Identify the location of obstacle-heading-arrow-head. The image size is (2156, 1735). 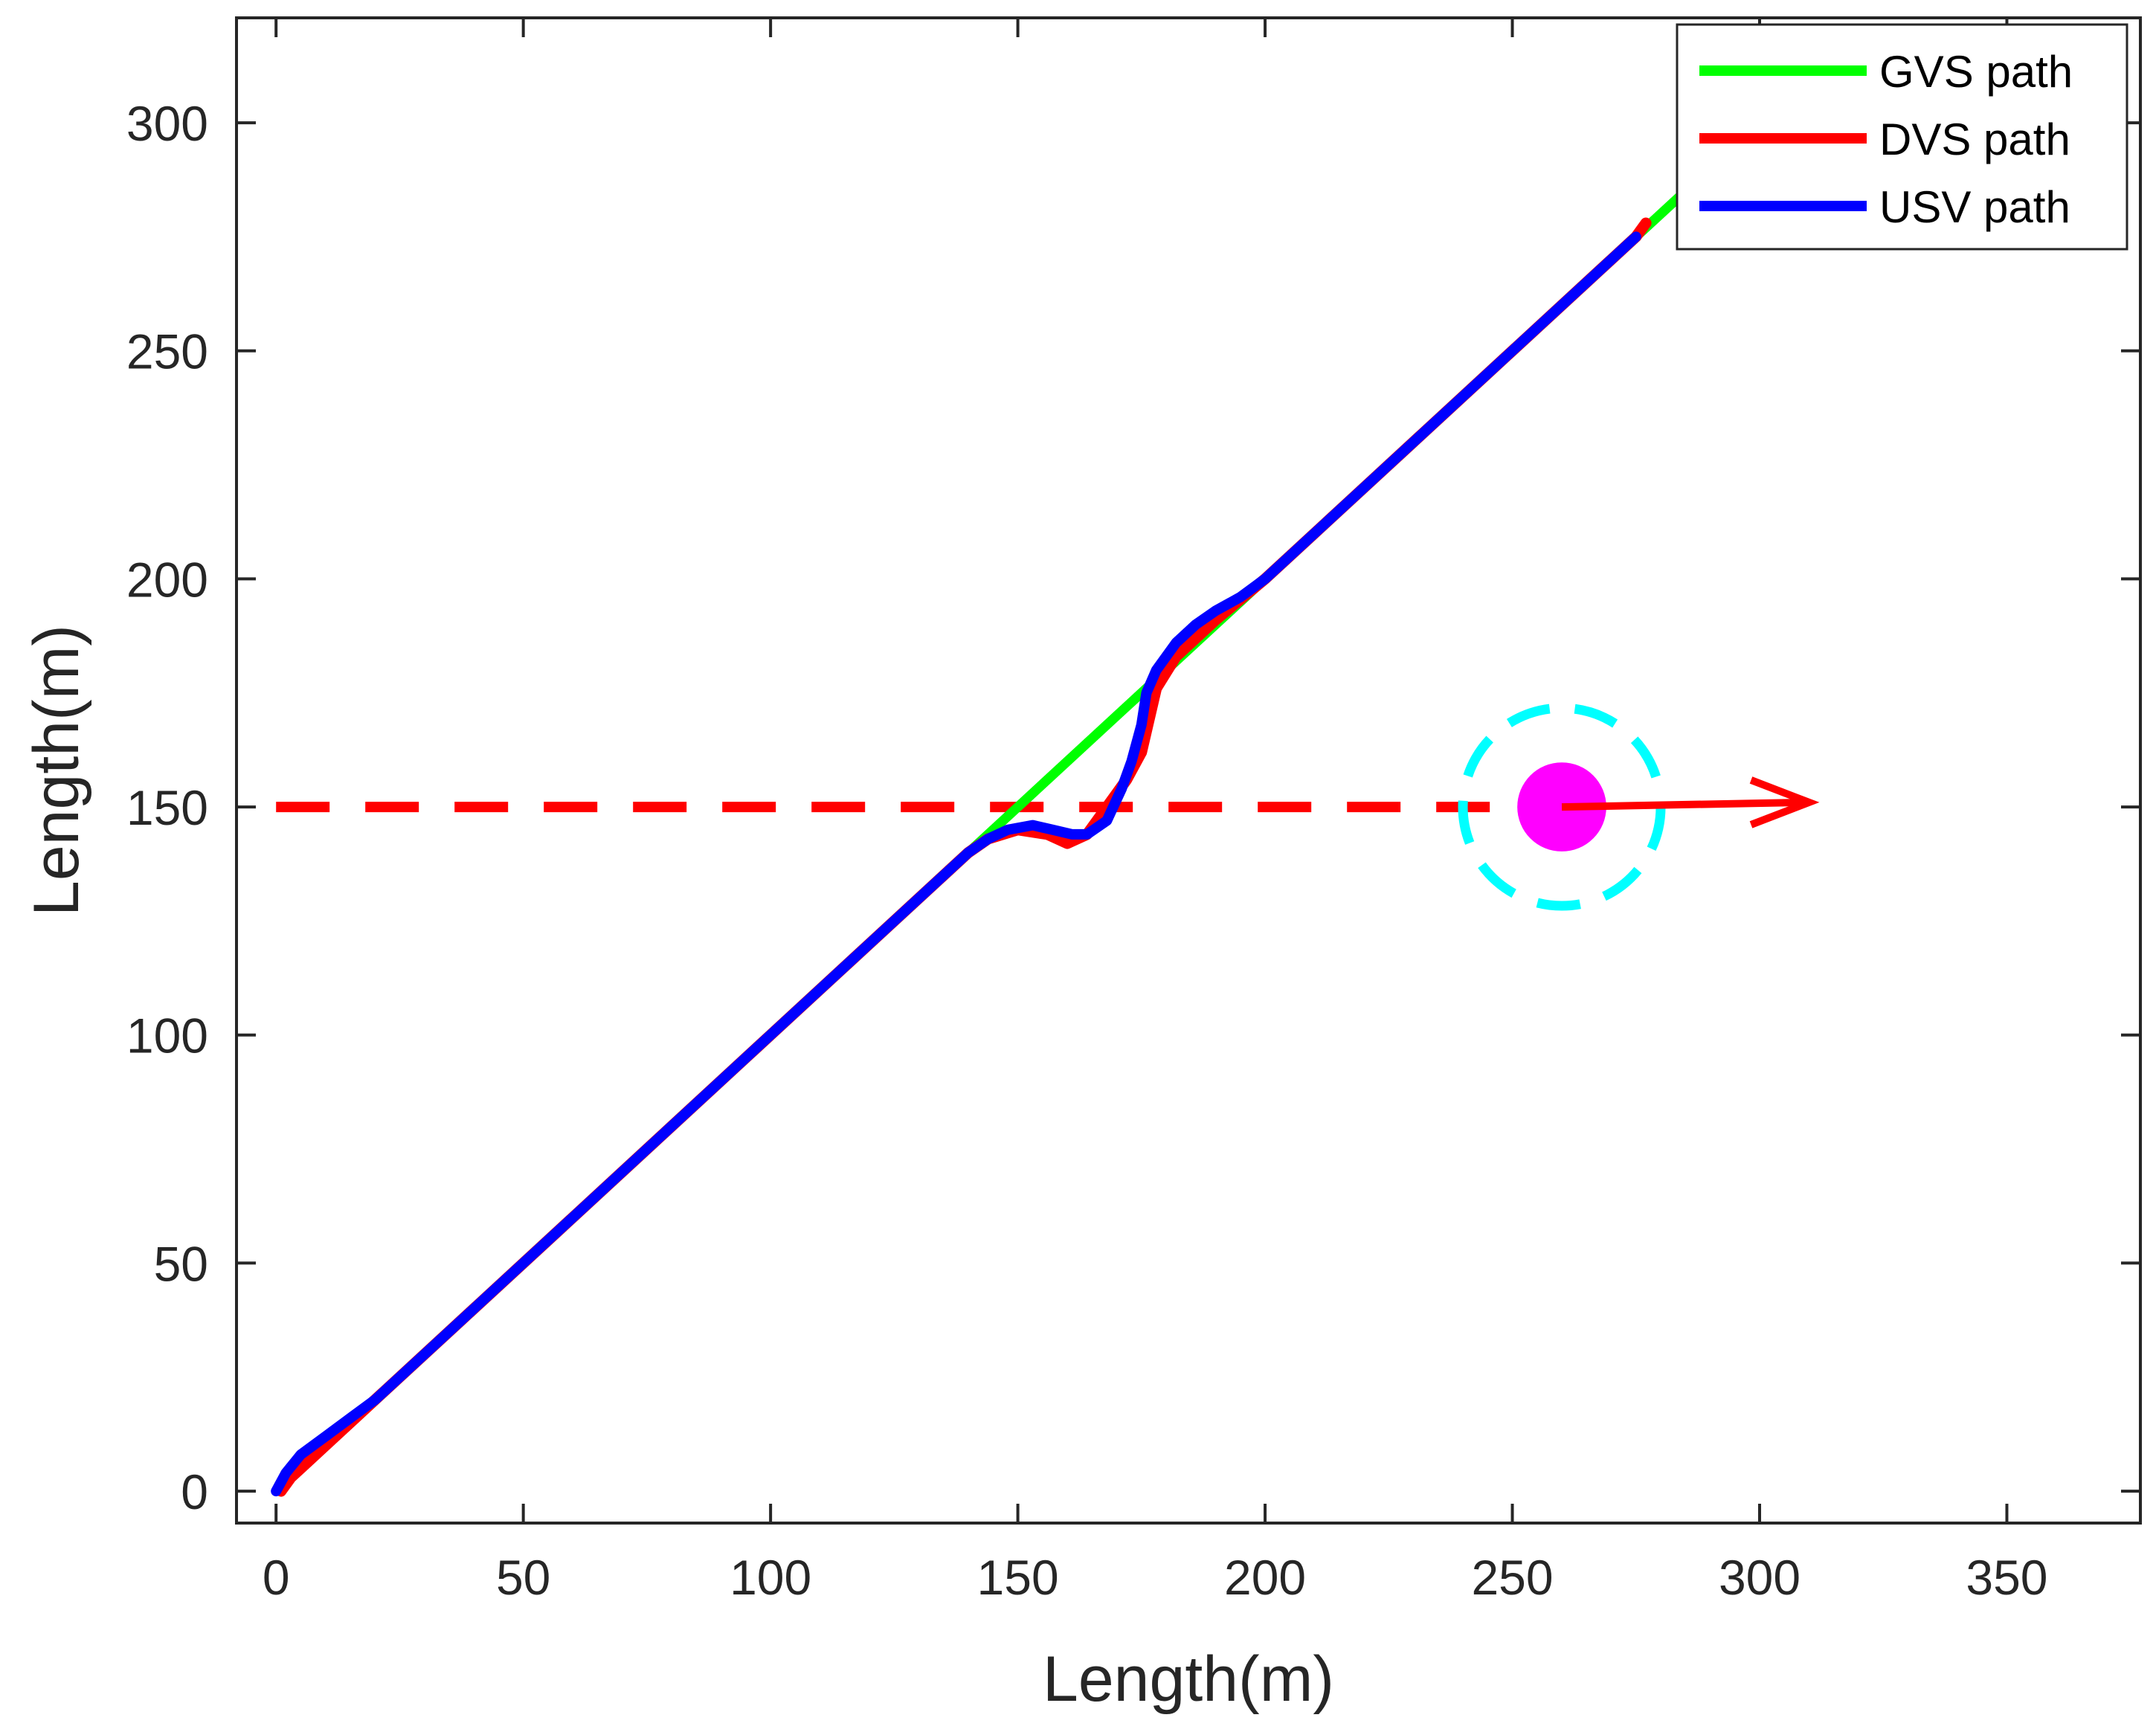
(1784, 802).